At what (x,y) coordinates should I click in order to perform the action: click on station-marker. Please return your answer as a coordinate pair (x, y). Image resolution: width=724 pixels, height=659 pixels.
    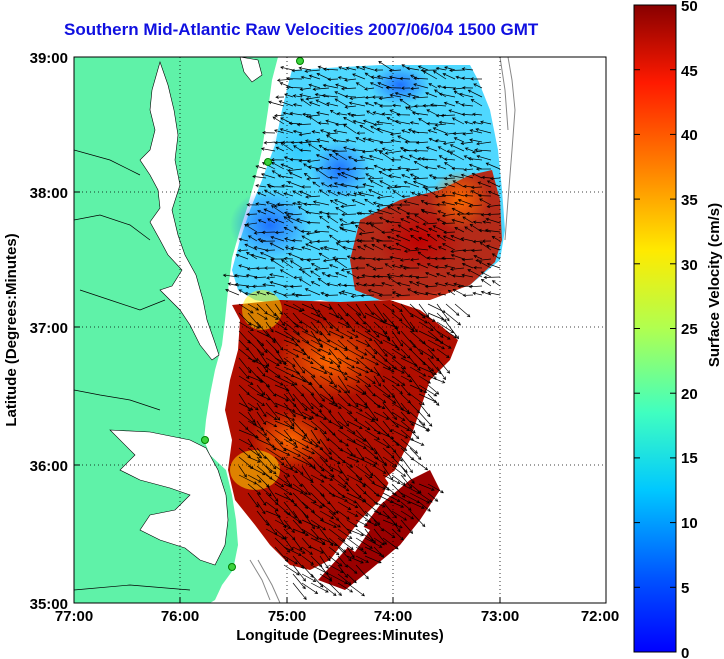
    Looking at the image, I should click on (205, 440).